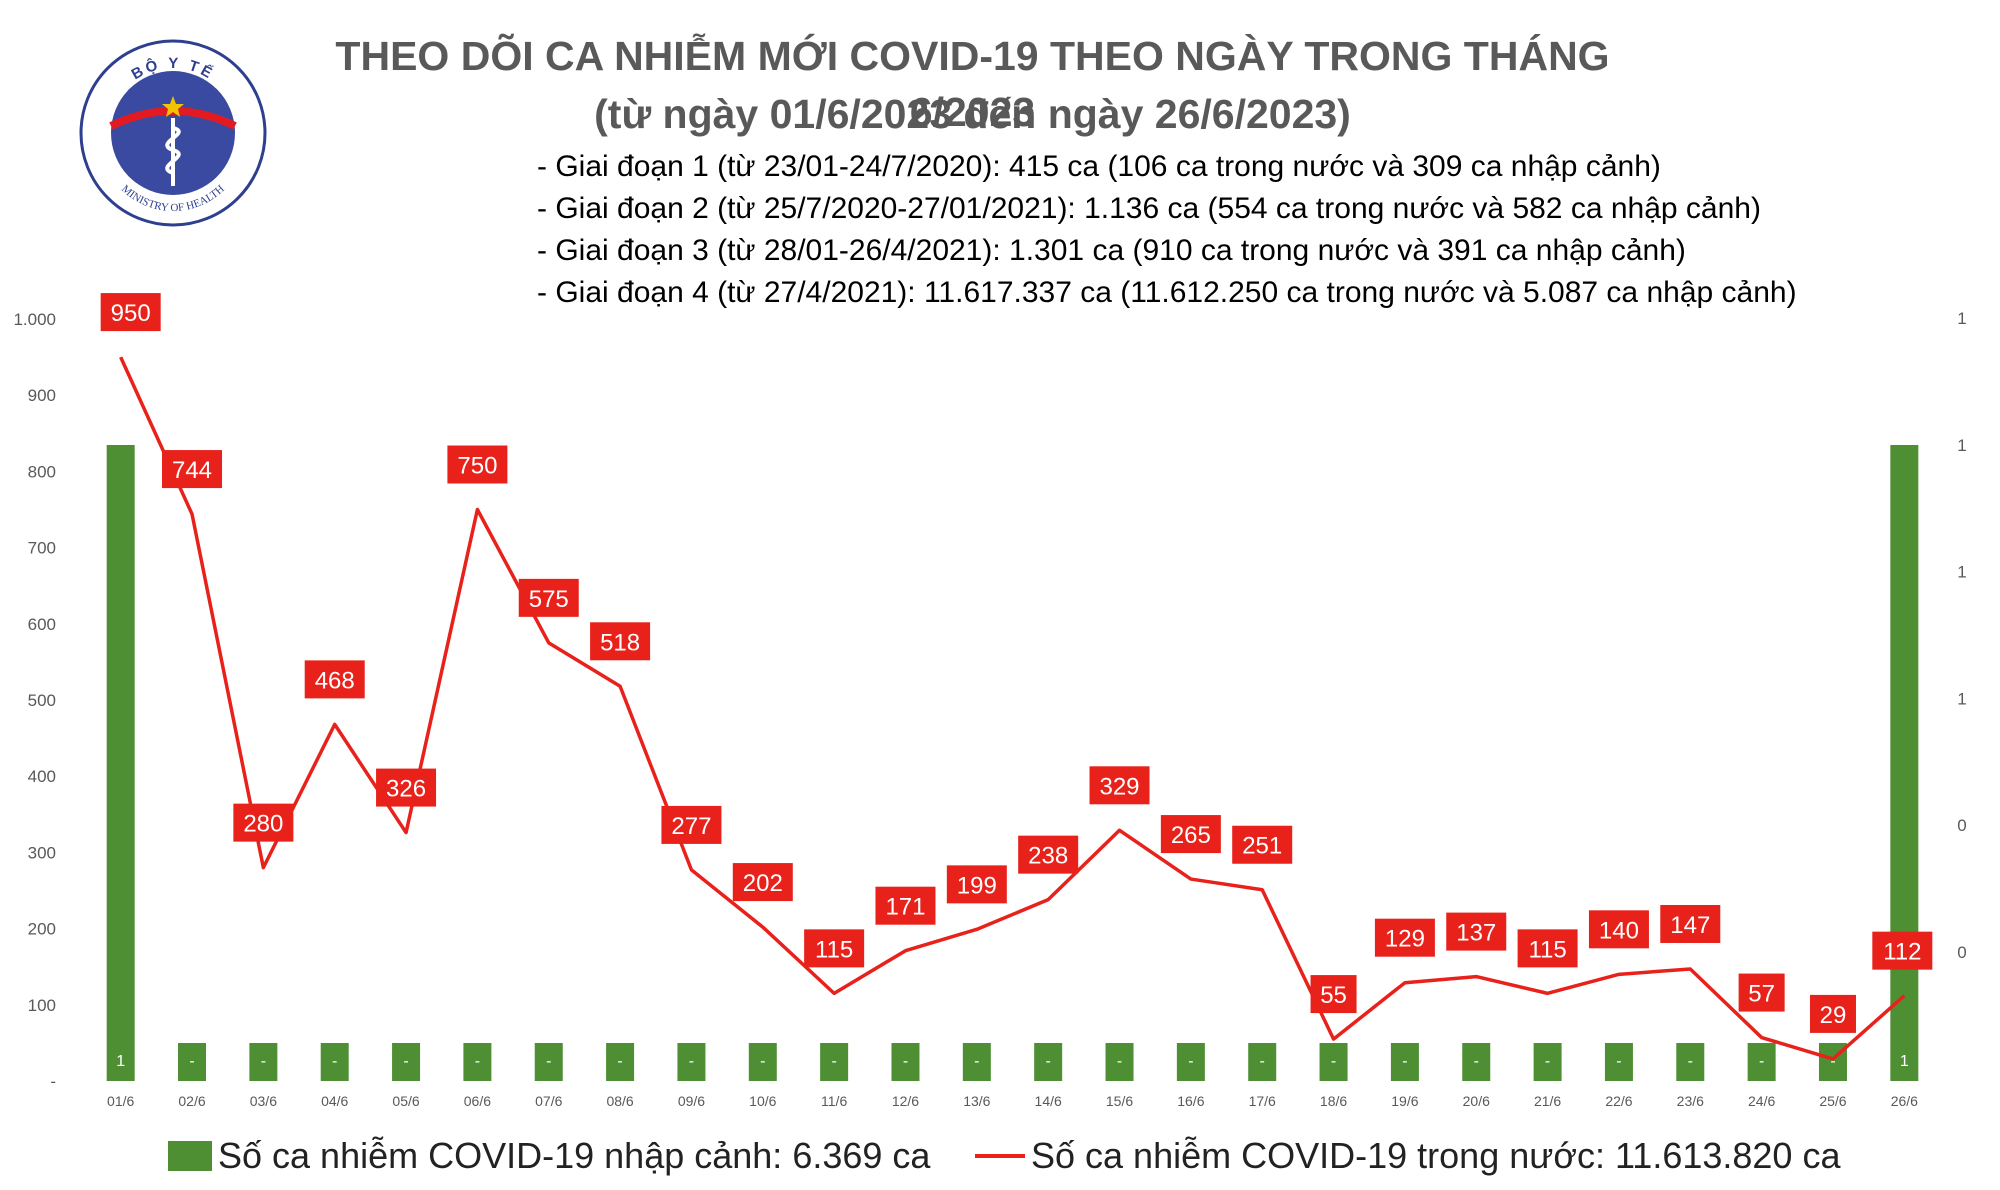  What do you see at coordinates (1191, 835) in the screenshot?
I see `point-label-text: 265` at bounding box center [1191, 835].